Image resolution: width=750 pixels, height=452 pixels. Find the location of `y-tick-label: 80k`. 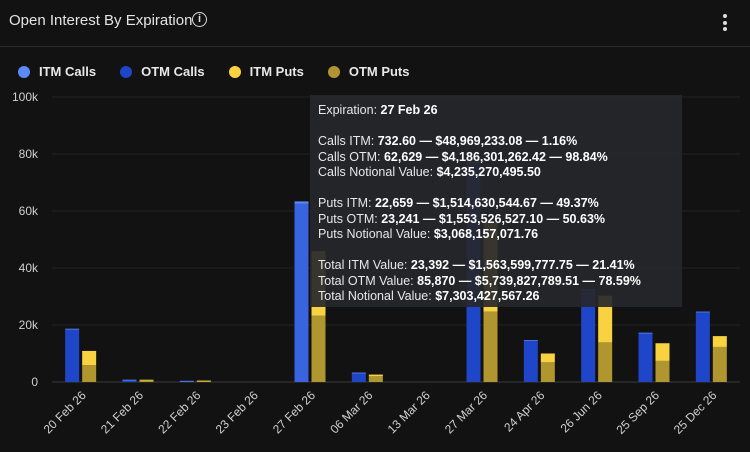

y-tick-label: 80k is located at coordinates (29, 154).